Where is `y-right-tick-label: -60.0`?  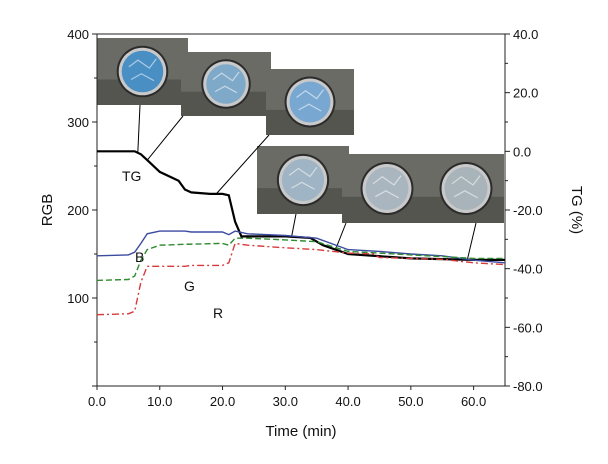 y-right-tick-label: -60.0 is located at coordinates (528, 327).